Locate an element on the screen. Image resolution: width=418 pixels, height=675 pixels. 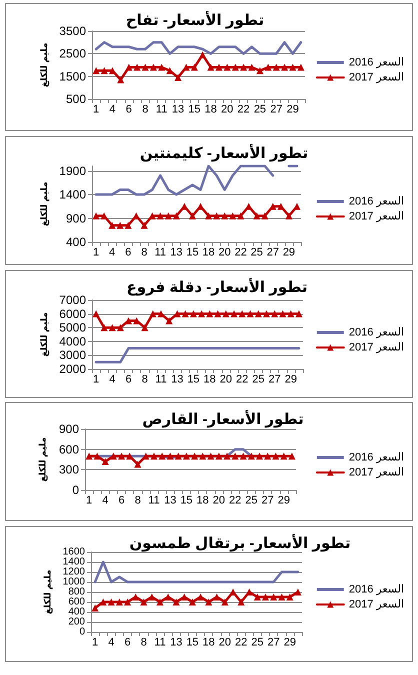
x-tick-label: 29 is located at coordinates (289, 252).